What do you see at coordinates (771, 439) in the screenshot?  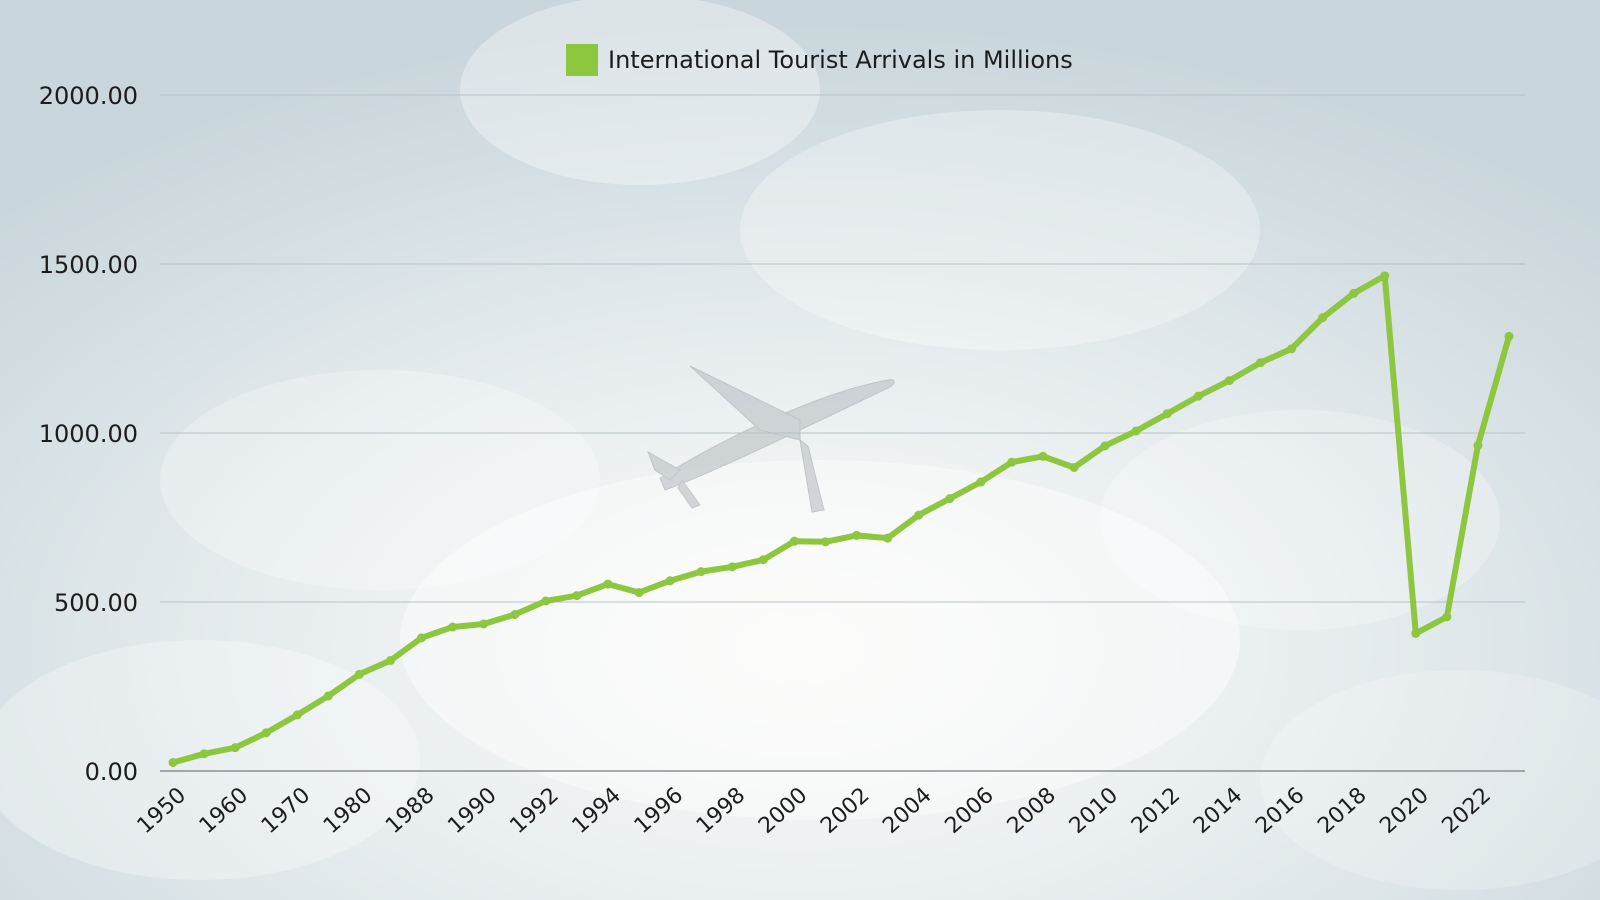 I see `airplane-icon` at bounding box center [771, 439].